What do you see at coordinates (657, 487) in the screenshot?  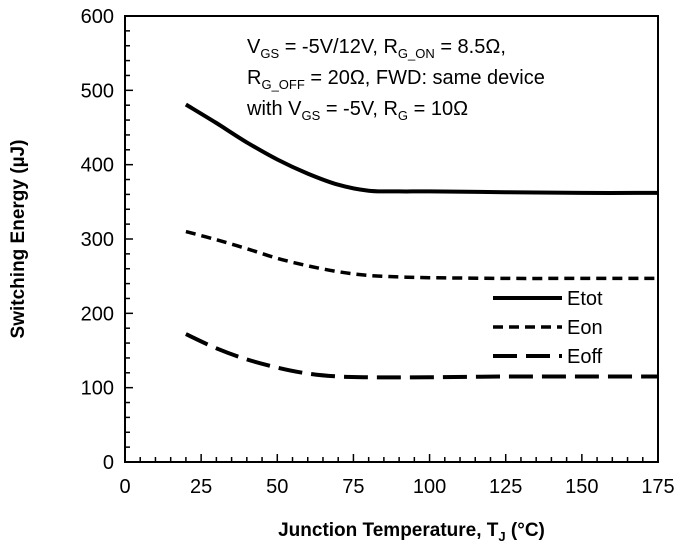 I see `x-tick-label: 175` at bounding box center [657, 487].